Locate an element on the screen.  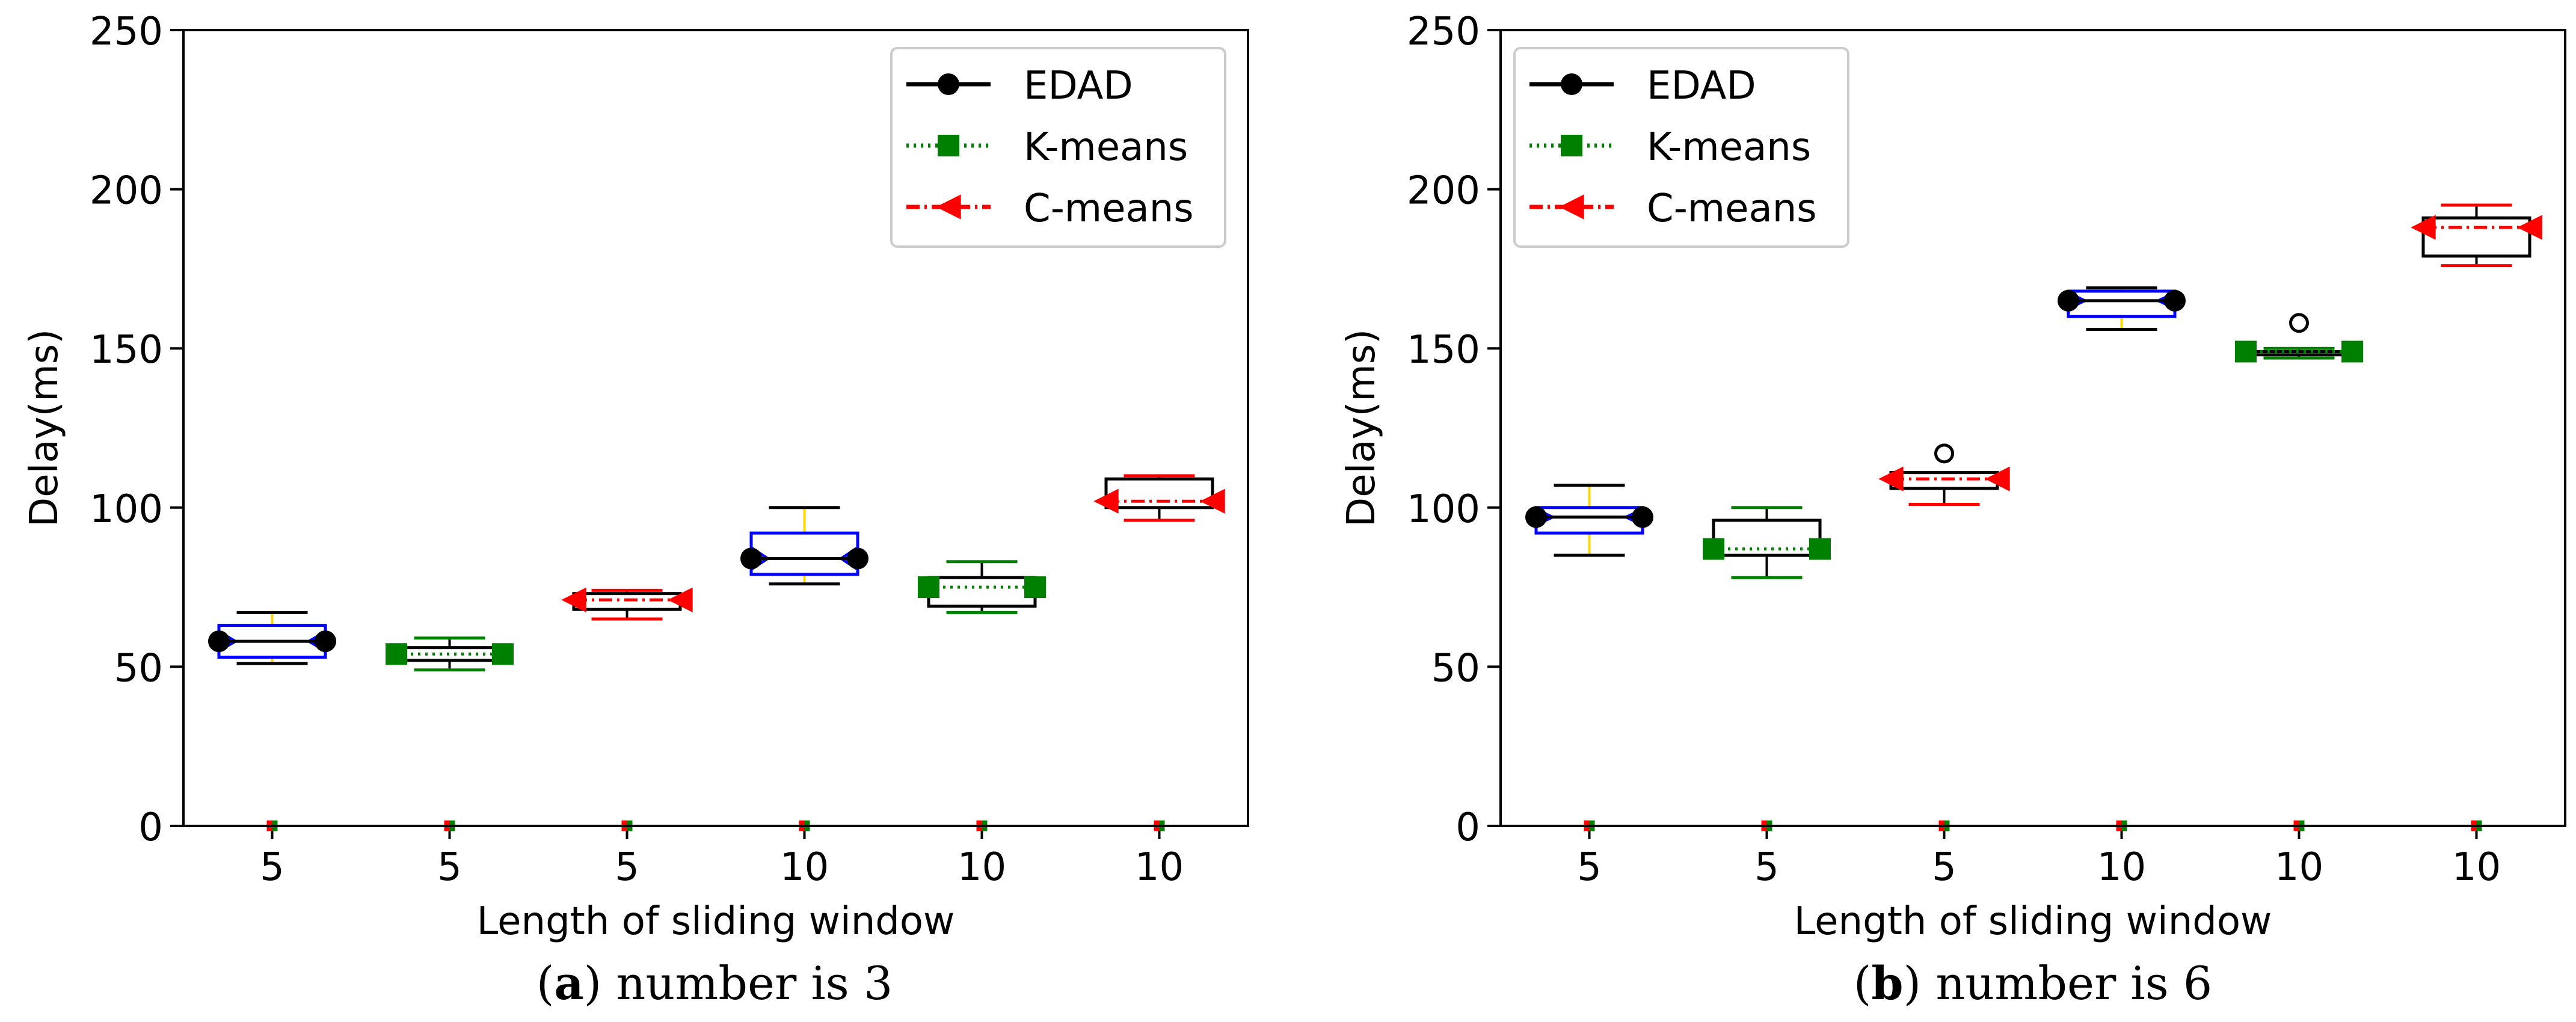
panel-b-xtick-label-1: 5 is located at coordinates (1766, 867).